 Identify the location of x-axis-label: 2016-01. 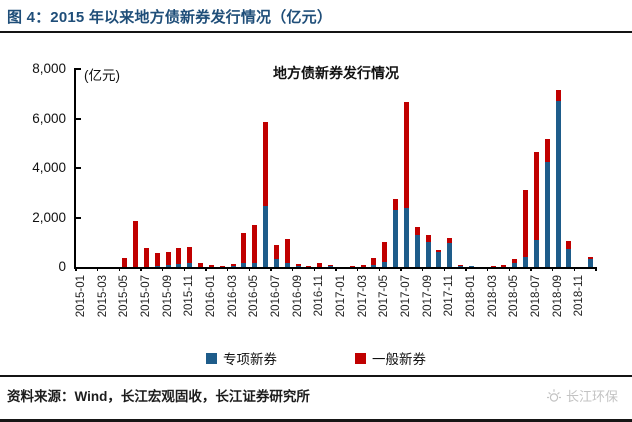
(210, 296).